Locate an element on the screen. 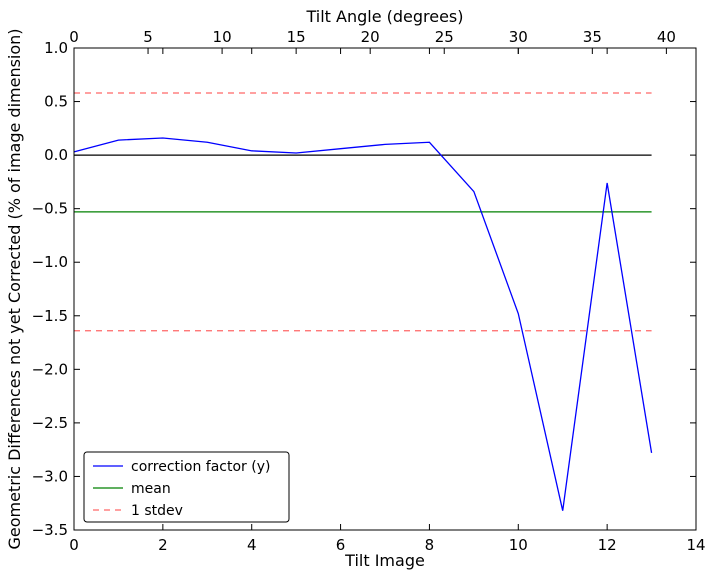  y-tick-label: −3.5 is located at coordinates (50, 530).